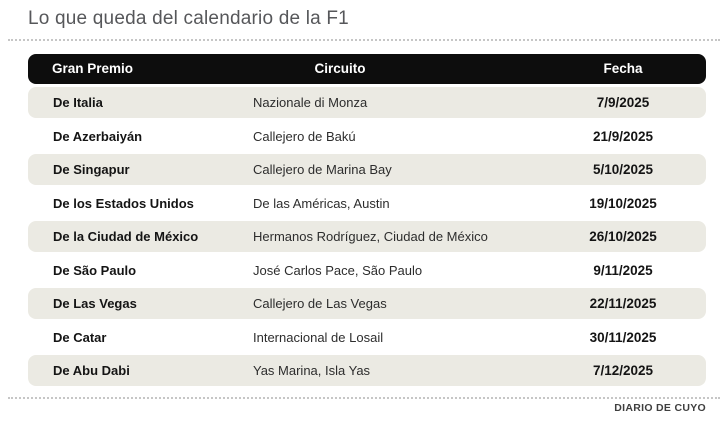  I want to click on cell-circuito: Yas Marina, Isla Yas, so click(312, 370).